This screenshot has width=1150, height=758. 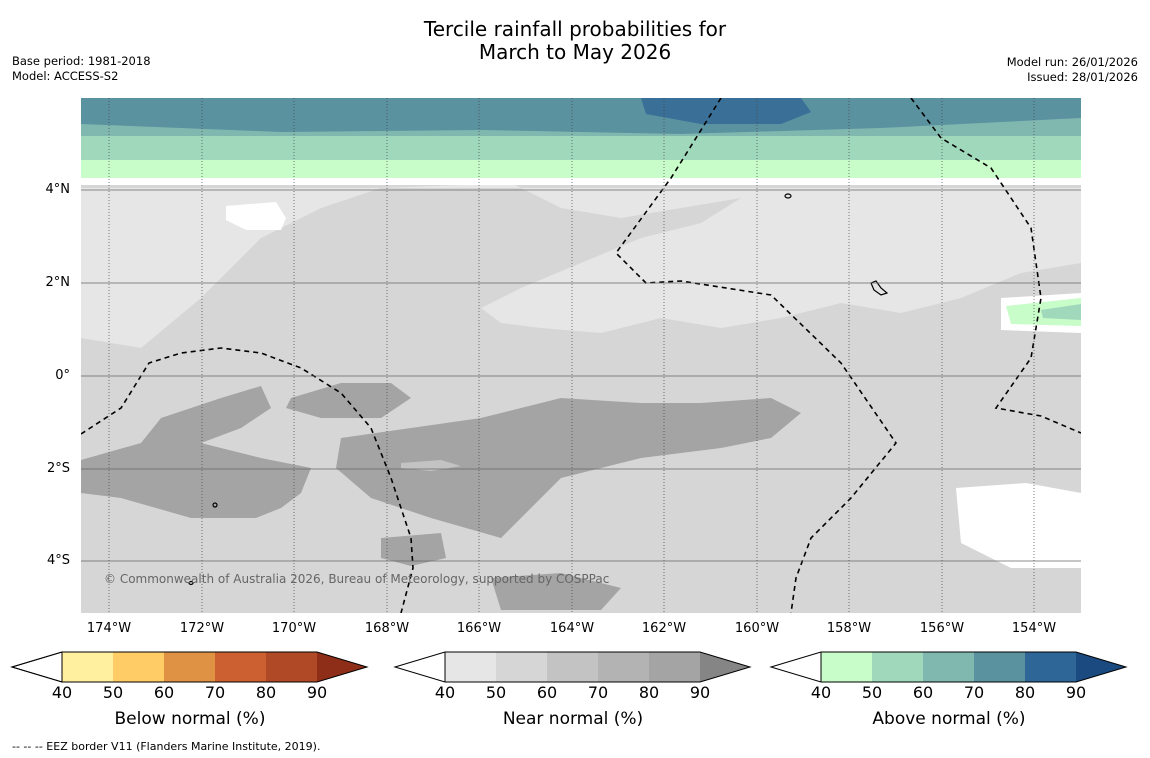 What do you see at coordinates (547, 692) in the screenshot?
I see `cb-near-tick: 60` at bounding box center [547, 692].